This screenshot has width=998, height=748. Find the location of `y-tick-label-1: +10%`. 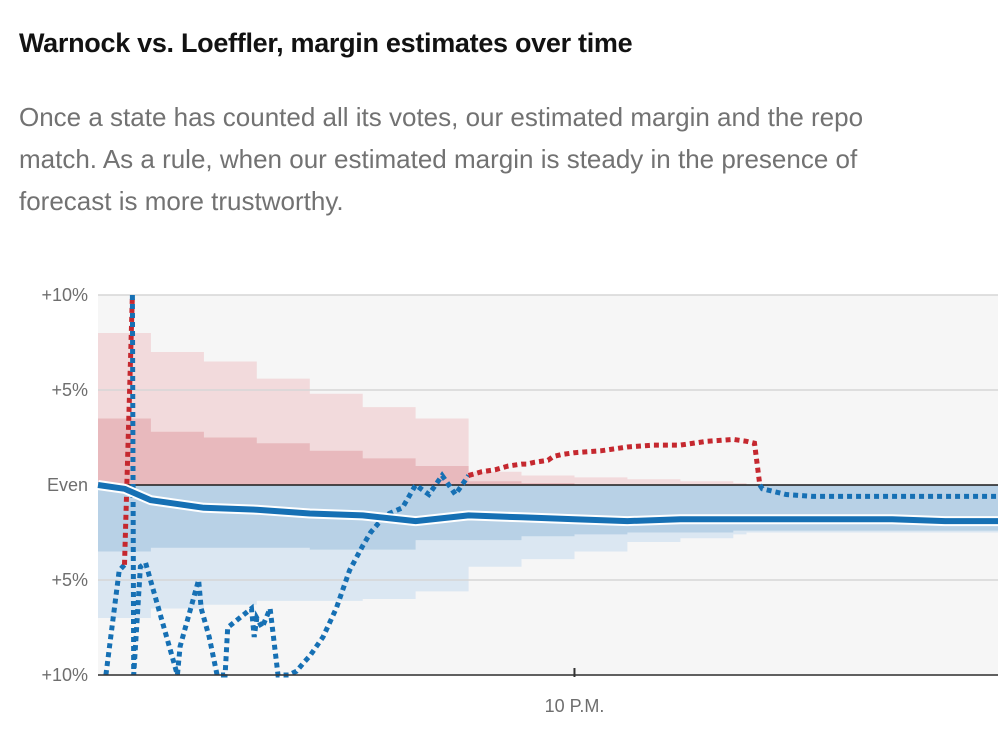

y-tick-label-1: +10% is located at coordinates (64, 295).